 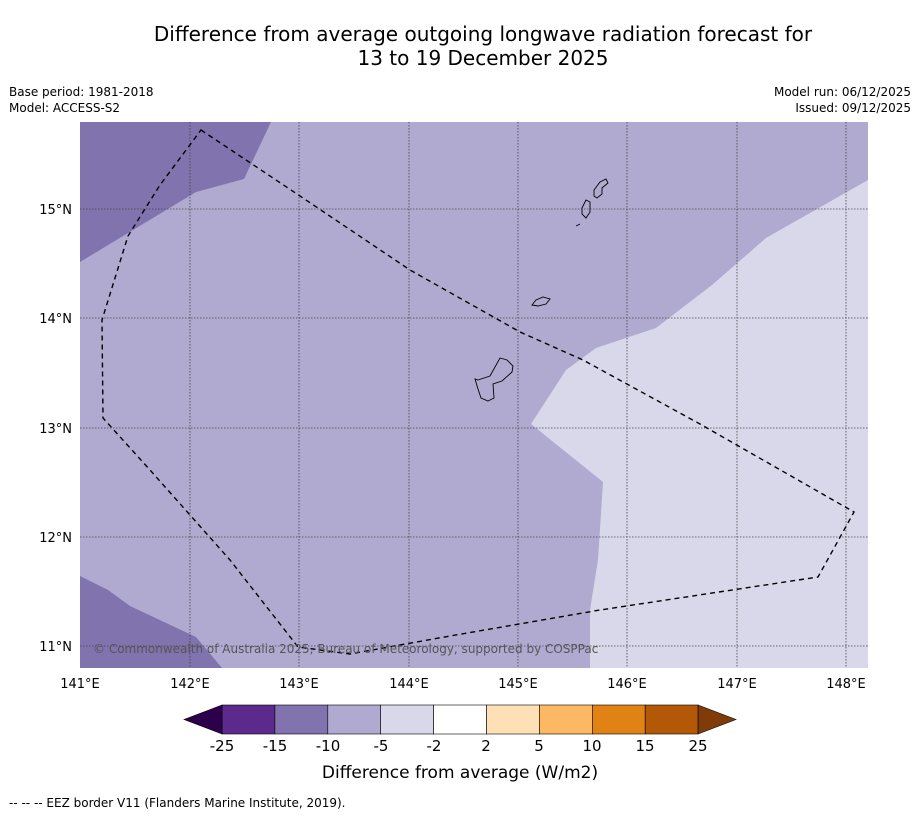 What do you see at coordinates (853, 108) in the screenshot?
I see `issued-date: Issued: 09/12/2025` at bounding box center [853, 108].